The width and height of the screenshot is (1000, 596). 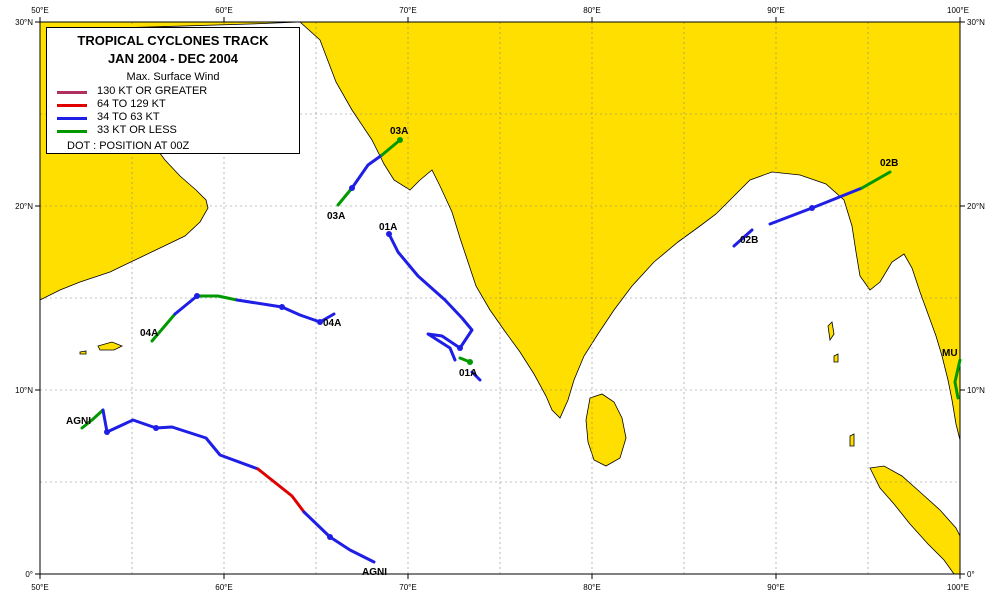 I want to click on storm-label-agni-start: AGNI, so click(x=78, y=421).